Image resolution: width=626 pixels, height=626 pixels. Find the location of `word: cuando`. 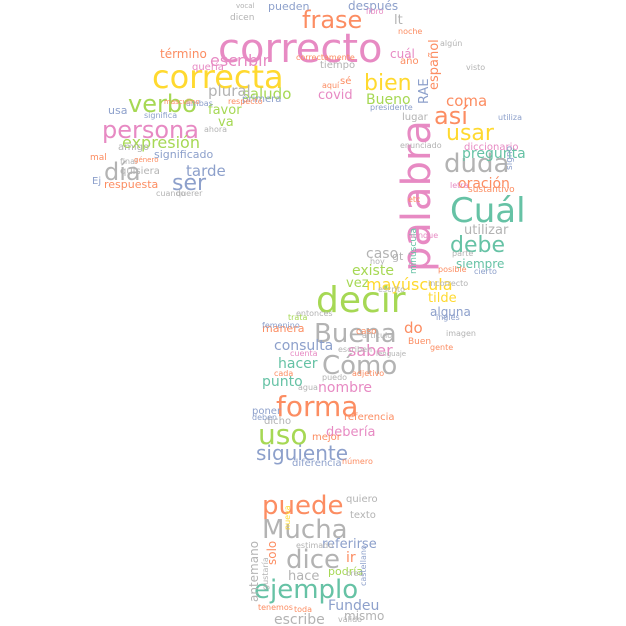

word: cuando is located at coordinates (171, 193).